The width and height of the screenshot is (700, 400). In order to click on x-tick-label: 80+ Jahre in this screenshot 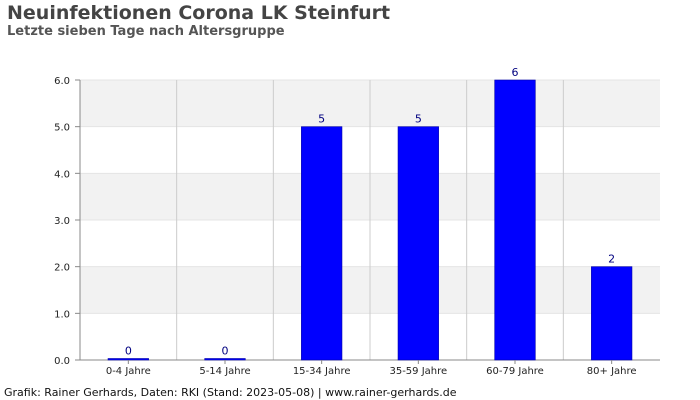, I will do `click(612, 371)`.